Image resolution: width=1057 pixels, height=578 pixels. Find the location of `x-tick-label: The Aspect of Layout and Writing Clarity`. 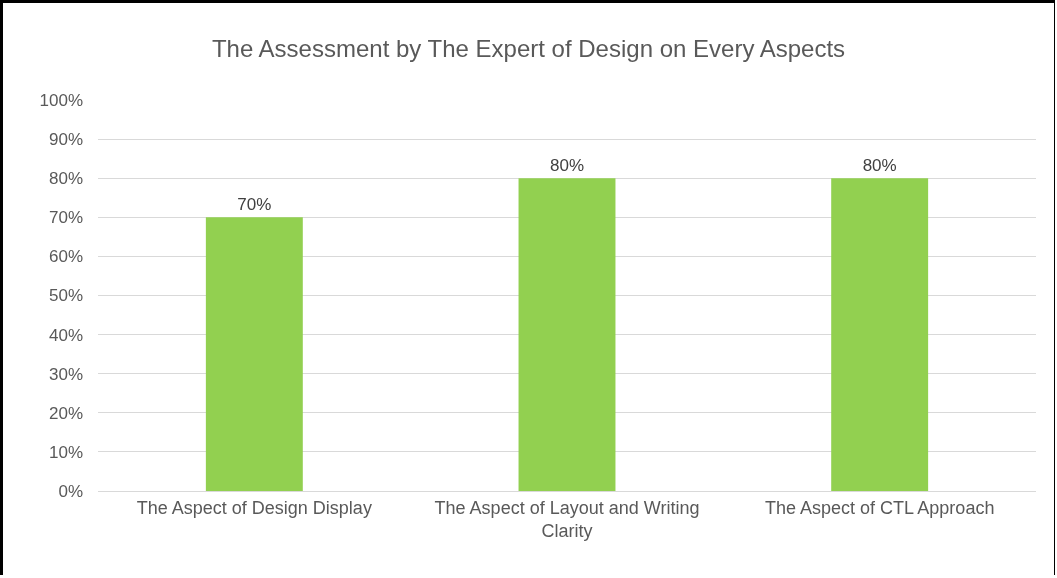

x-tick-label: The Aspect of Layout and Writing Clarity is located at coordinates (567, 519).